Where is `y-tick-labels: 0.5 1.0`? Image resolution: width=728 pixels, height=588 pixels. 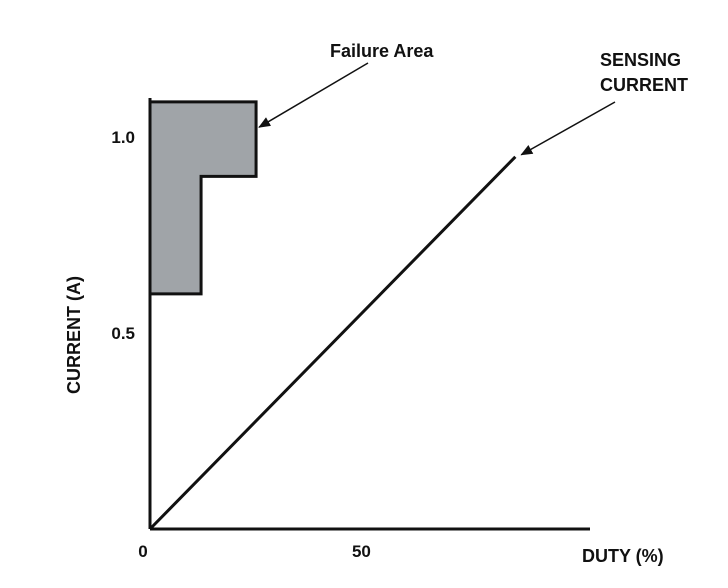
y-tick-labels: 0.5 1.0 is located at coordinates (123, 235).